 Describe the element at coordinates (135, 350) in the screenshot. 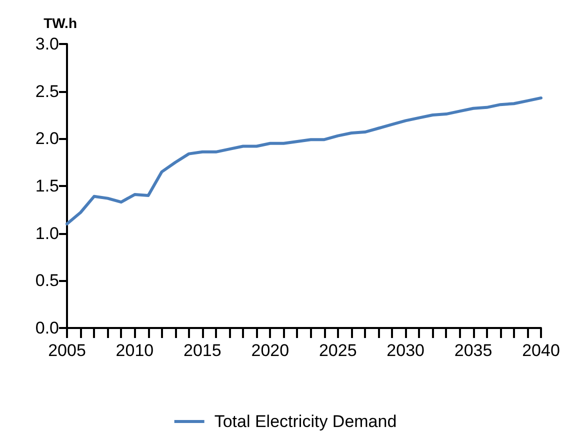

I see `x-tick-label: 2010` at that location.